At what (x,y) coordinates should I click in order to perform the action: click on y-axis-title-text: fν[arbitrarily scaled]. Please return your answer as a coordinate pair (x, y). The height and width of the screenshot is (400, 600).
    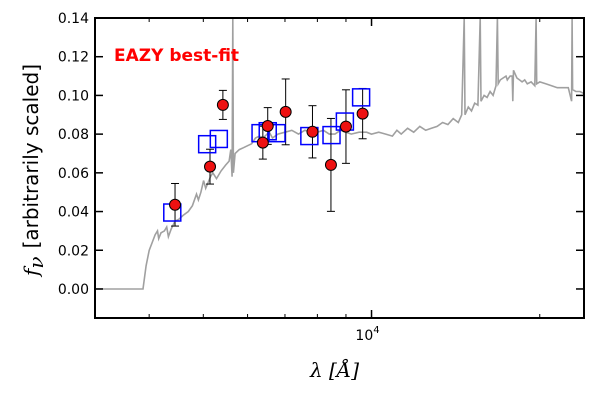
    Looking at the image, I should click on (33, 171).